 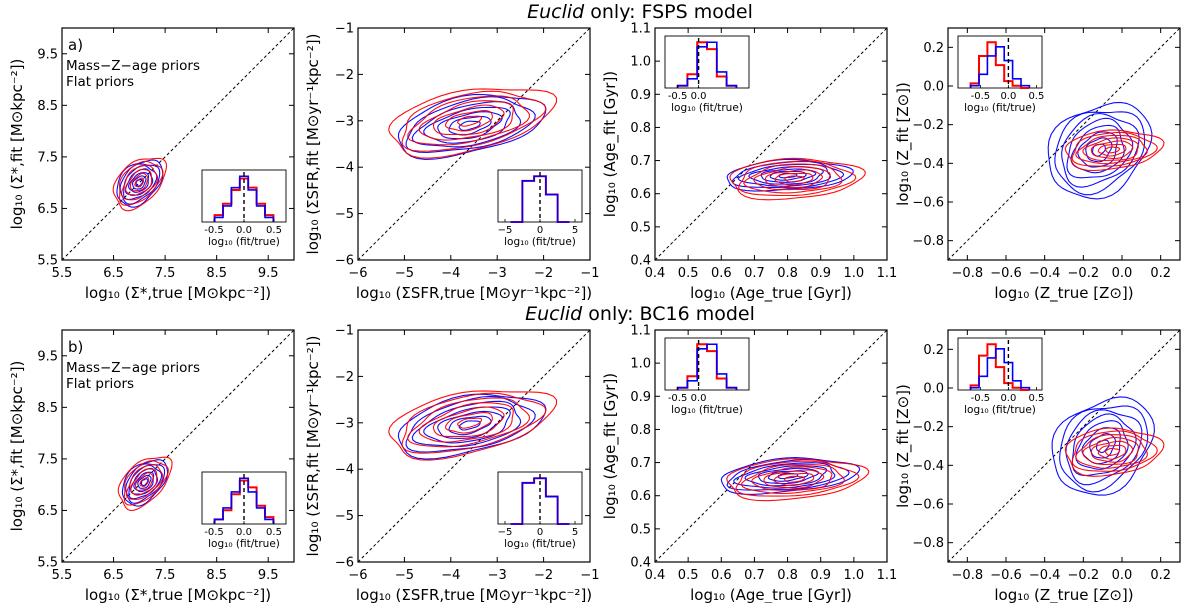 I want to click on y-axis-label: log₁₀ (Age_fit [Gyr]), so click(x=610, y=144).